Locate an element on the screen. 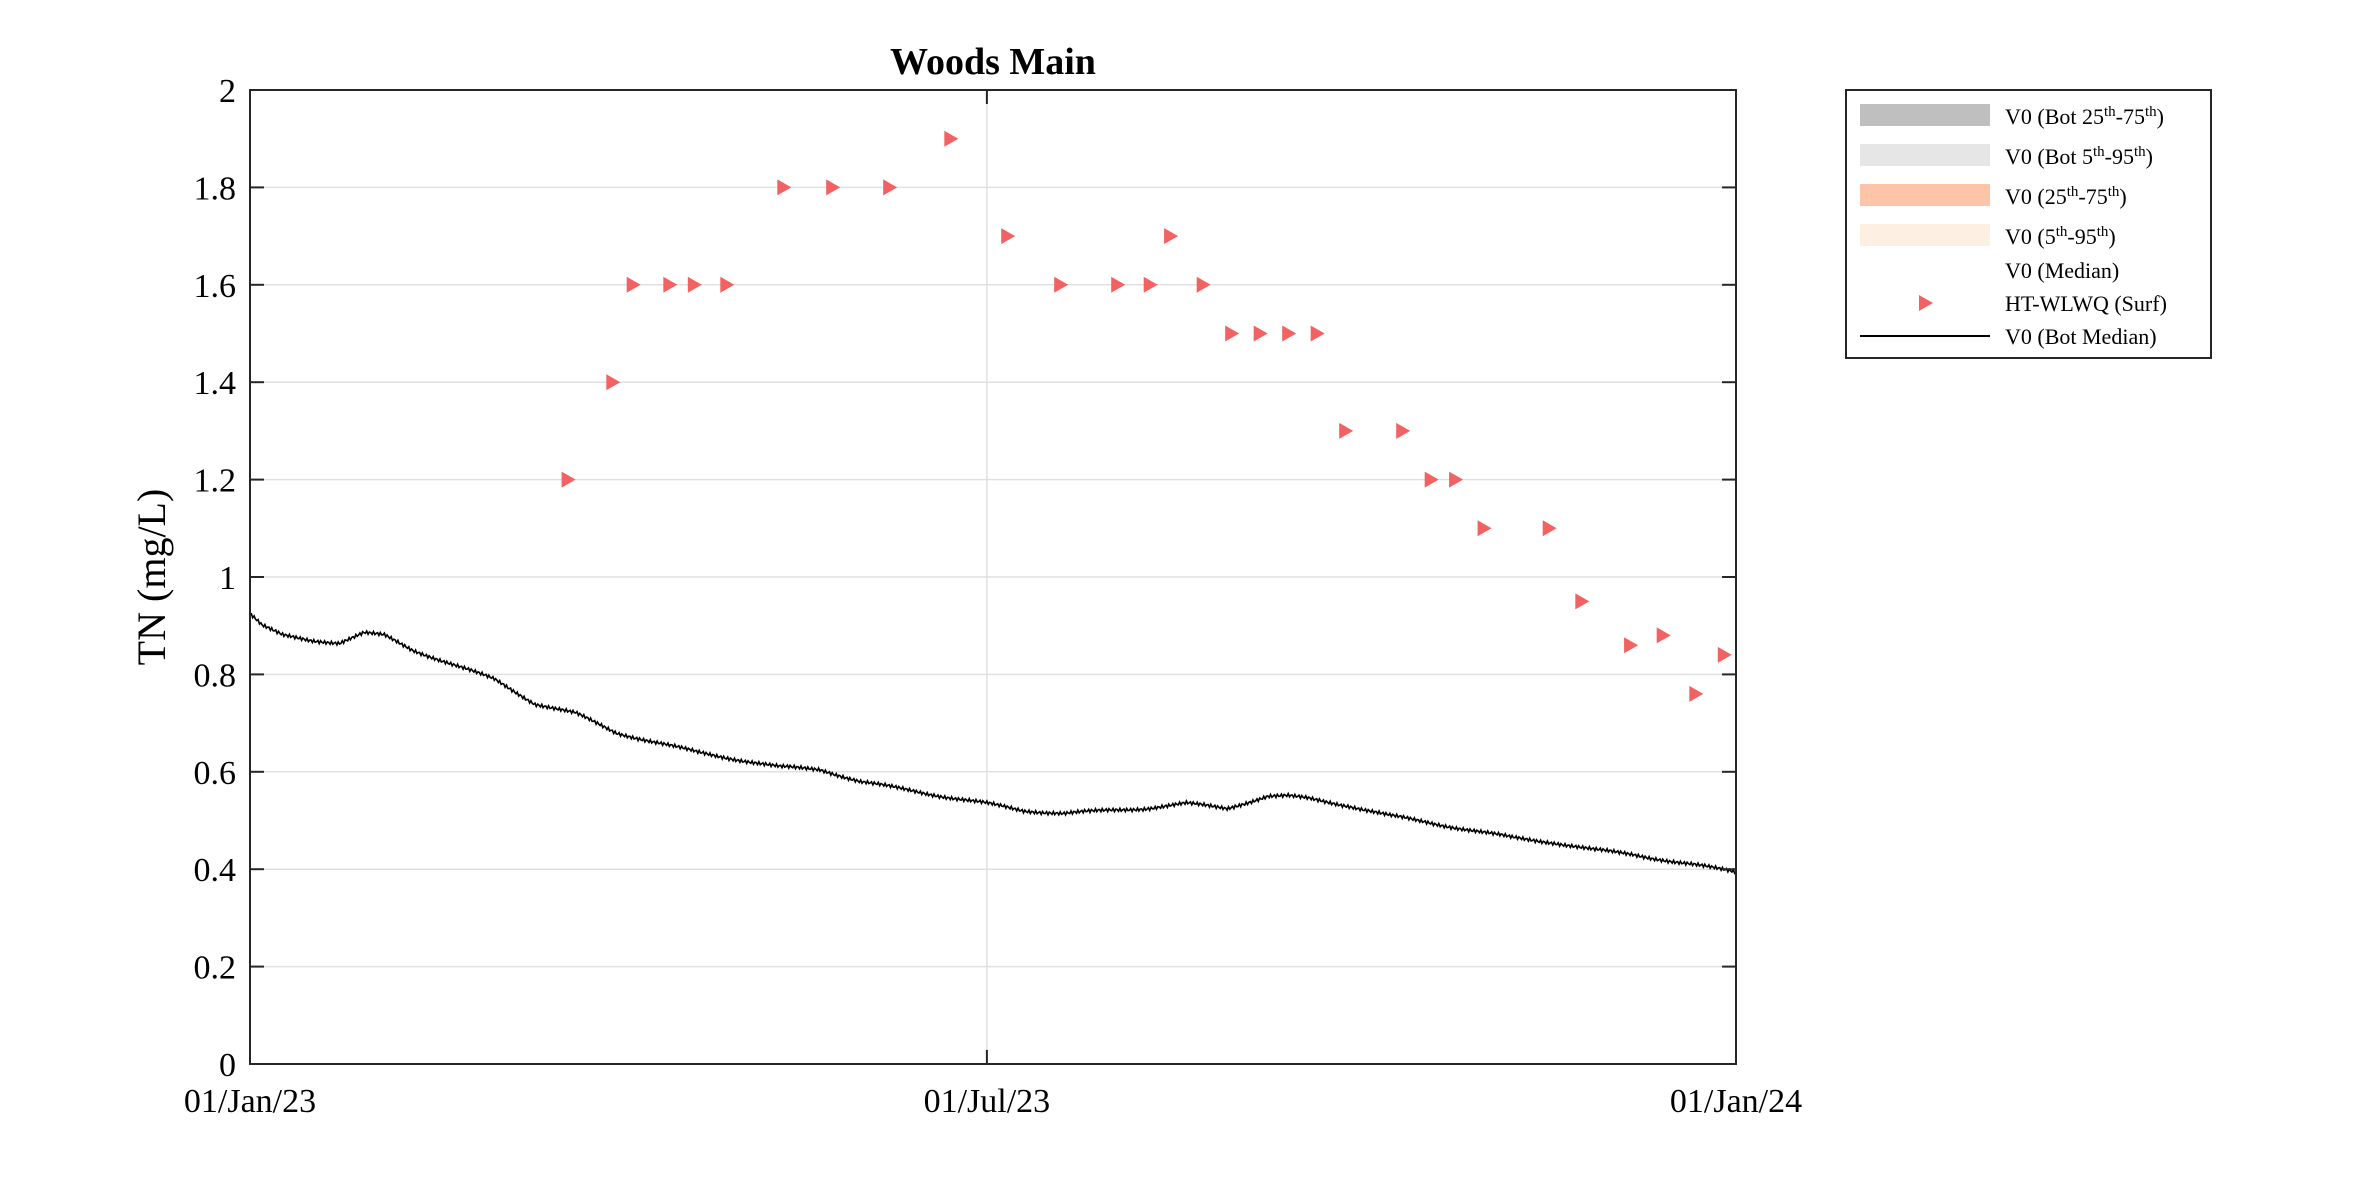 This screenshot has width=2362, height=1181. line-layer is located at coordinates (993, 743).